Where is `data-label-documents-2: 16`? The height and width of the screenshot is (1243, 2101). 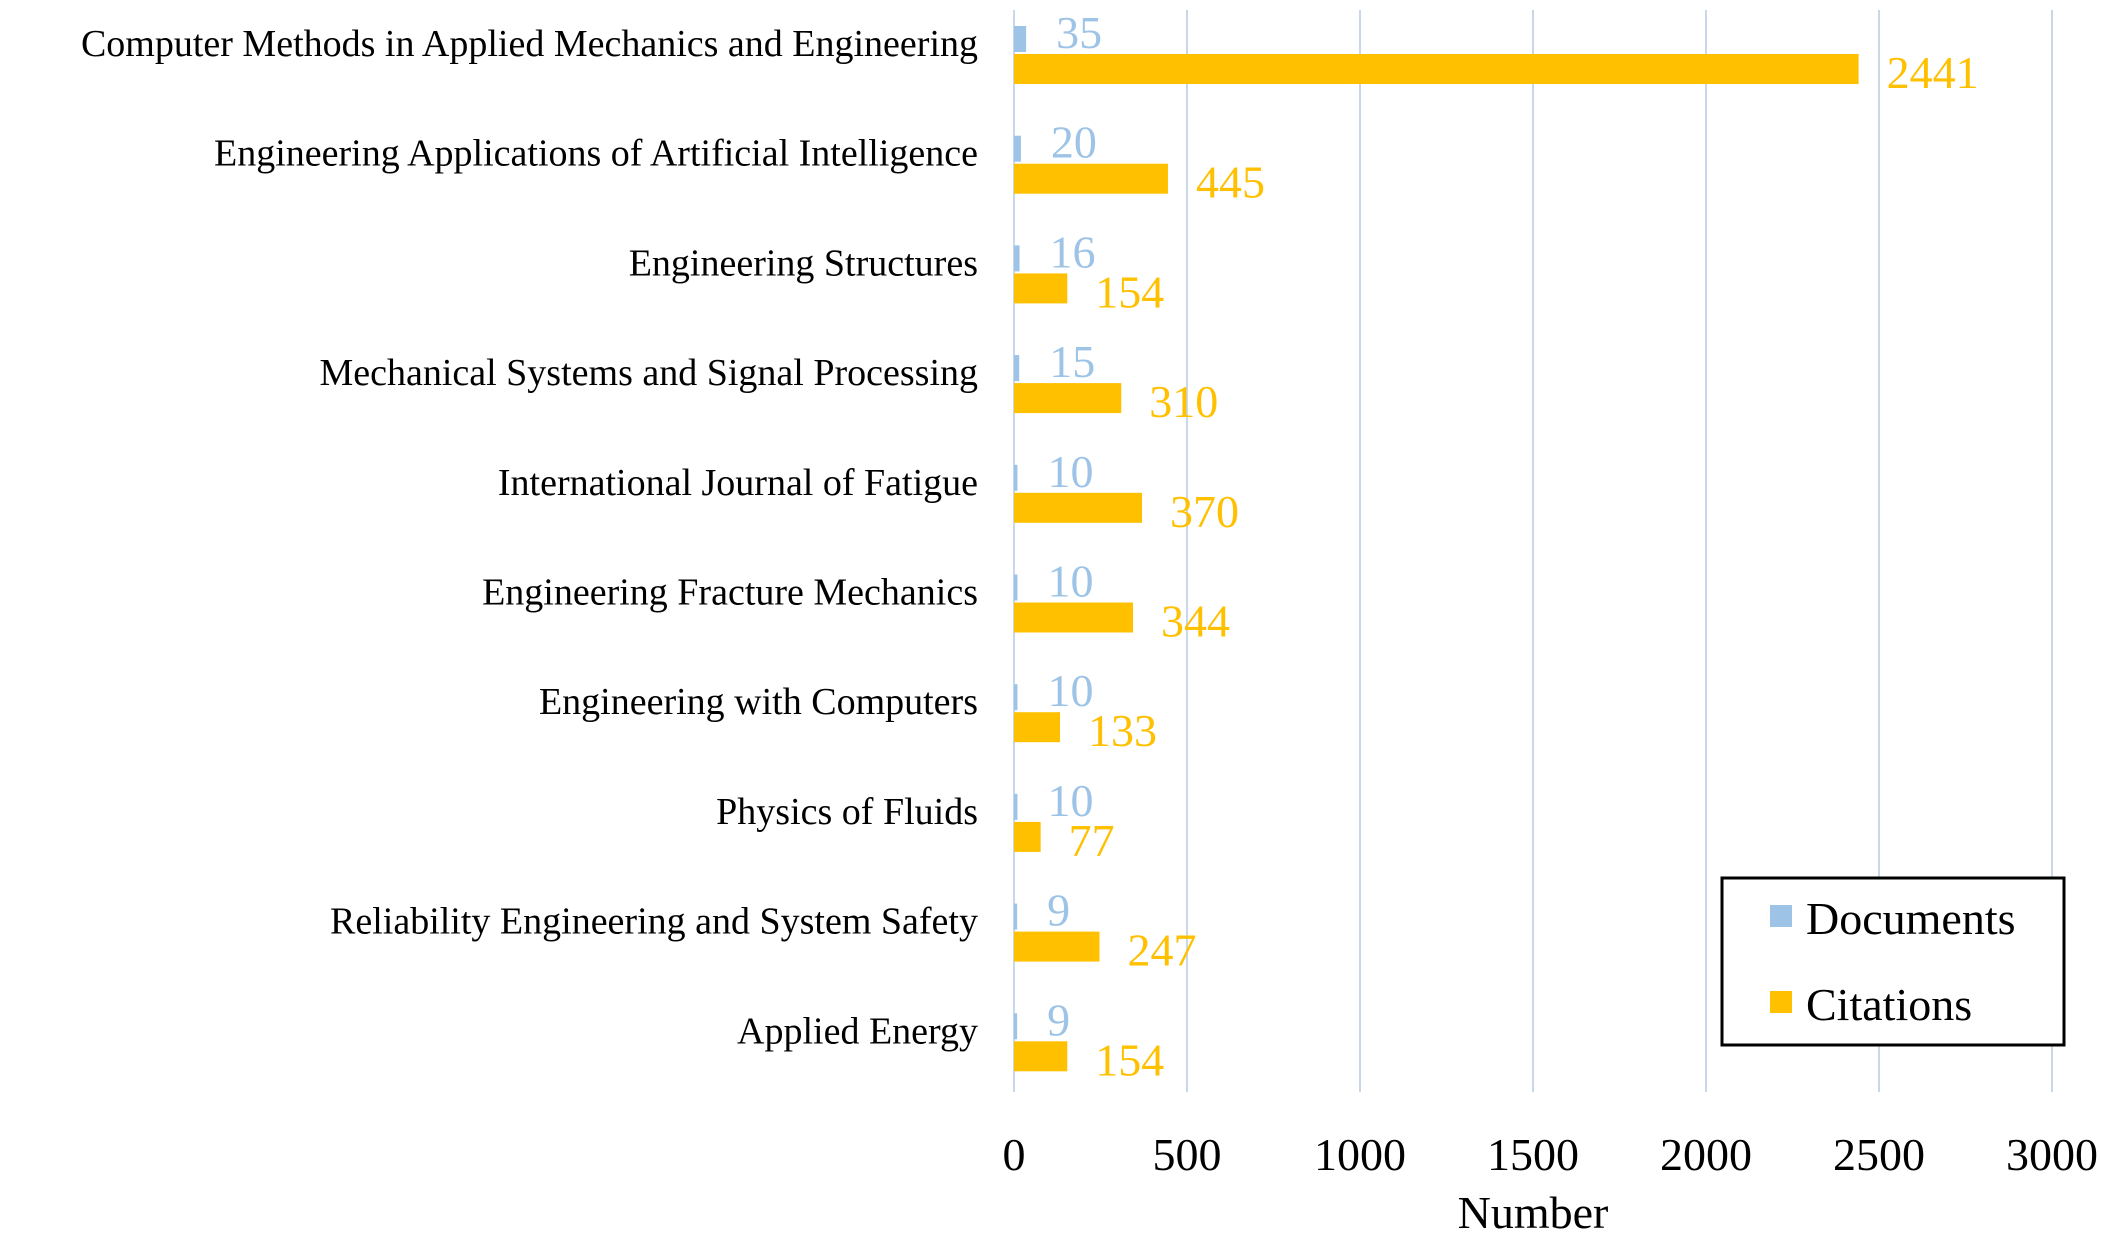
data-label-documents-2: 16 is located at coordinates (1073, 251).